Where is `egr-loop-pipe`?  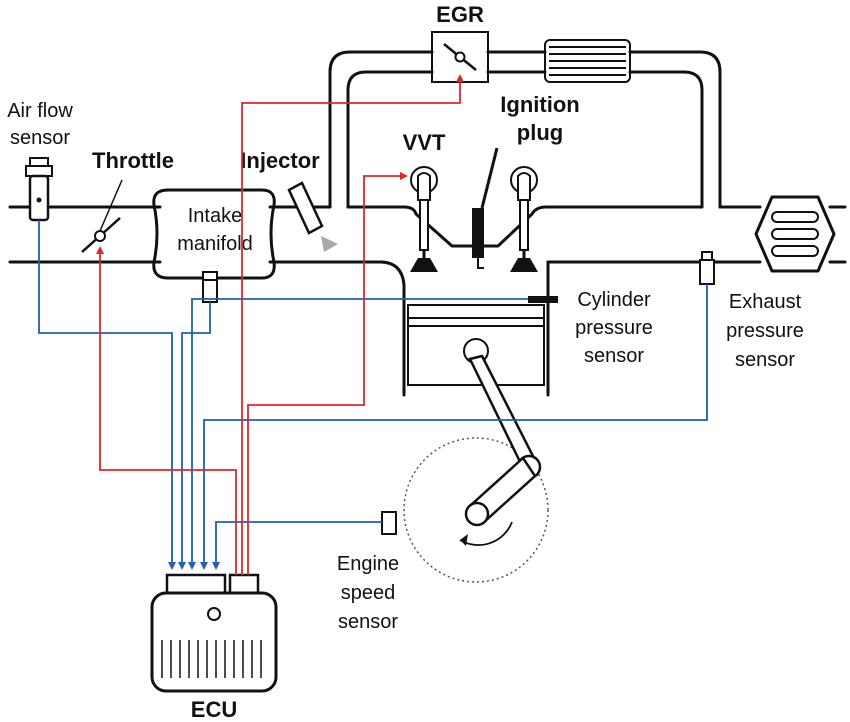
egr-loop-pipe is located at coordinates (525, 129).